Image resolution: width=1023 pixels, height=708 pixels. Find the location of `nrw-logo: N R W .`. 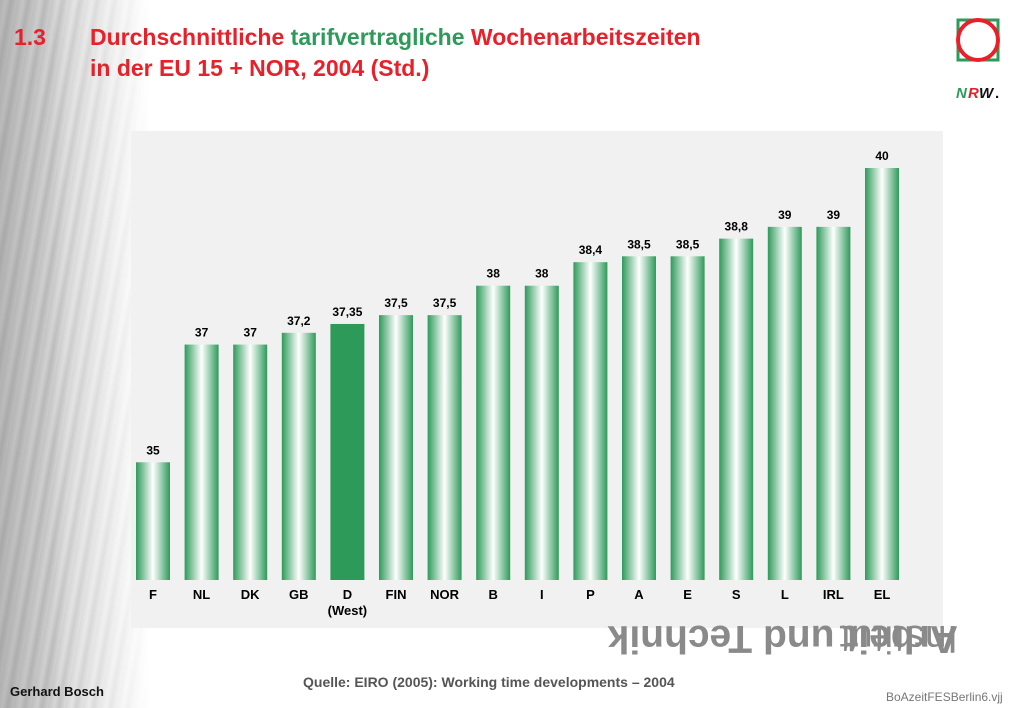

nrw-logo: N R W . is located at coordinates (978, 60).